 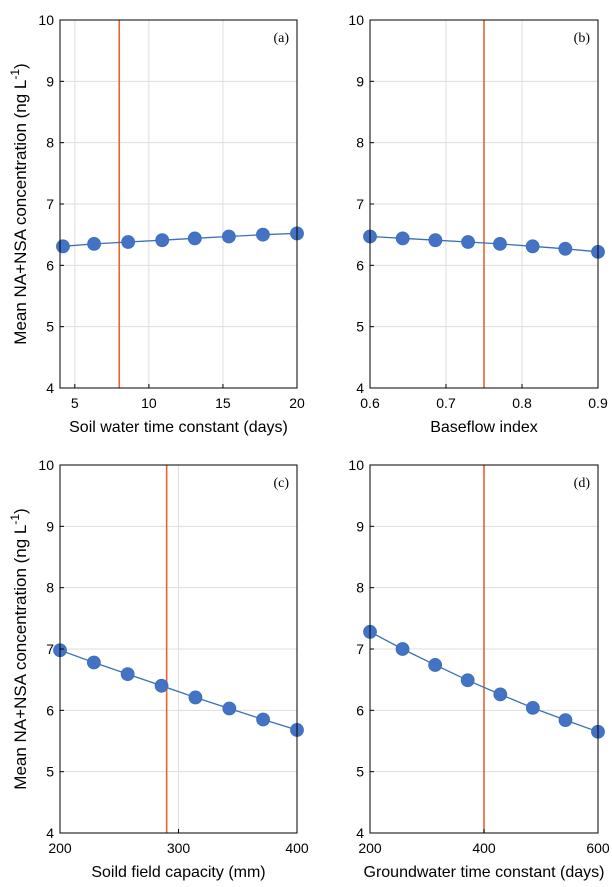 What do you see at coordinates (446, 403) in the screenshot?
I see `x-tick-label: 0.7` at bounding box center [446, 403].